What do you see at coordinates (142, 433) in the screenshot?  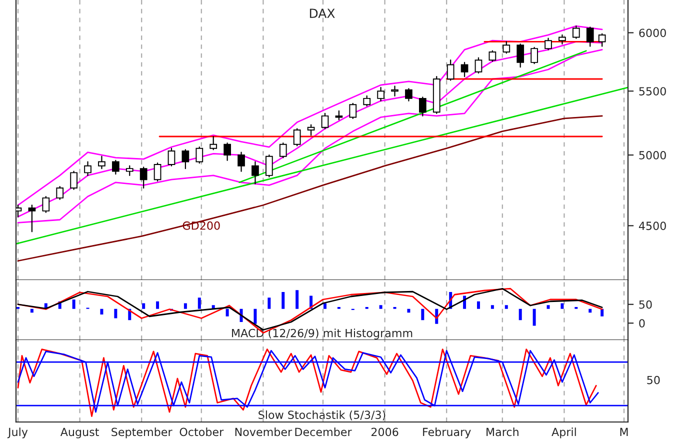 I see `x-tick-label: September` at bounding box center [142, 433].